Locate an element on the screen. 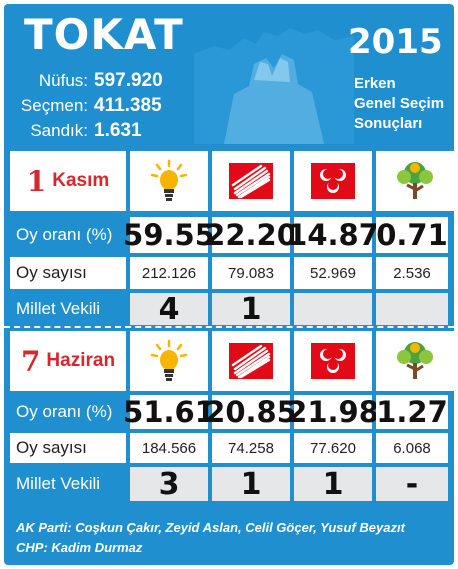 This screenshot has width=458, height=569. stat-voters: Seçmen: 411.385 is located at coordinates (109, 105).